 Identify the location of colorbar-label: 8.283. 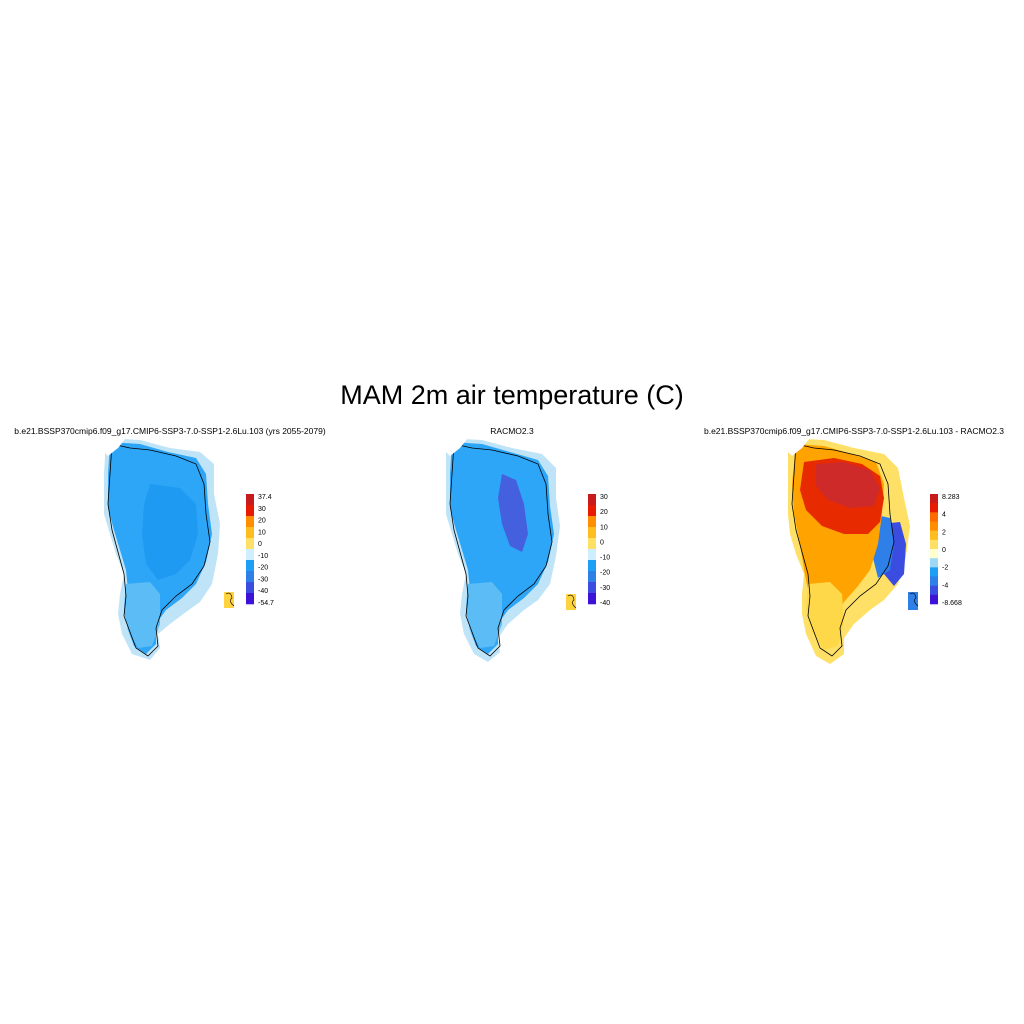
(951, 497).